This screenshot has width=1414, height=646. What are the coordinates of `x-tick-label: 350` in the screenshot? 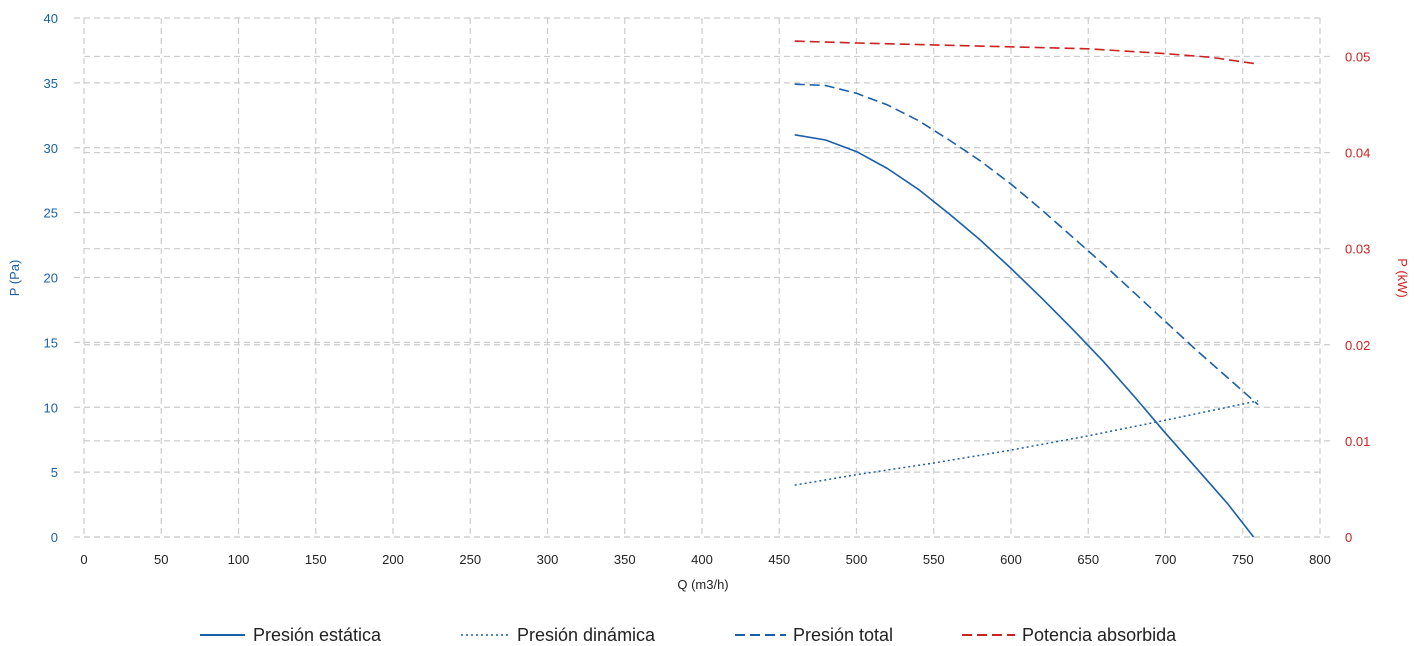 It's located at (625, 559).